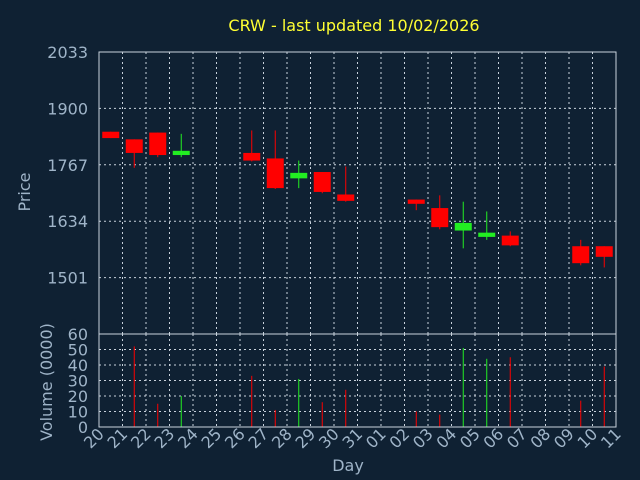  I want to click on volume-tick-label: 10, so click(78, 412).